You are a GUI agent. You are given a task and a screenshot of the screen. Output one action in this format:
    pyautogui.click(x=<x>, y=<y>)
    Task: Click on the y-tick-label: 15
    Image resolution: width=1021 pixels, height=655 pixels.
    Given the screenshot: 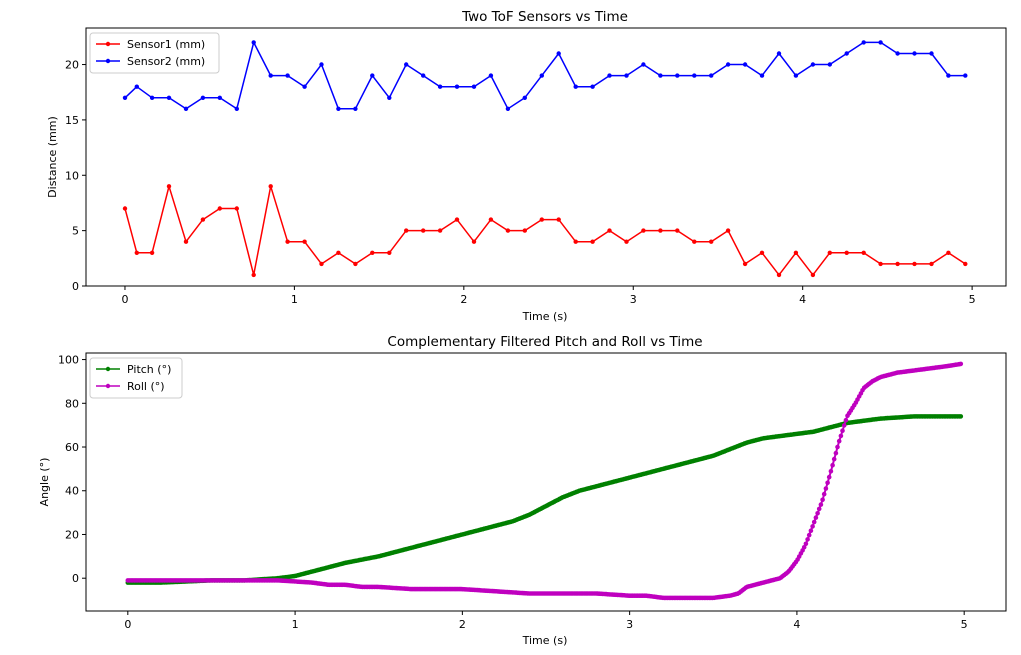 What is the action you would take?
    pyautogui.click(x=72, y=120)
    